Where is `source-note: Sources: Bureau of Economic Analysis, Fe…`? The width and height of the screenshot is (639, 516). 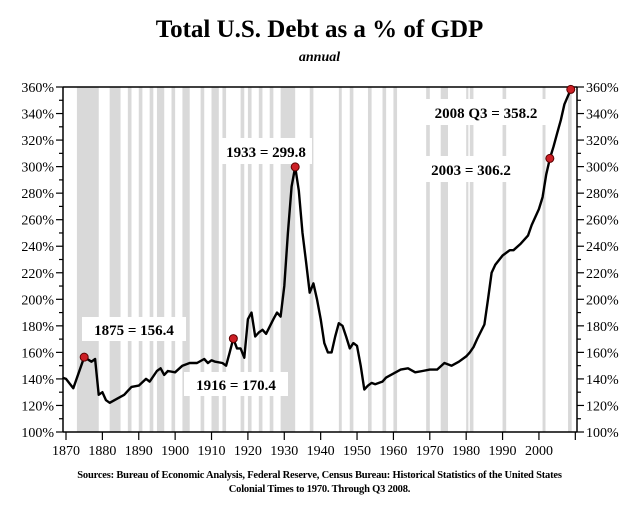
source-note: Sources: Bureau of Economic Analysis, Fe… is located at coordinates (319, 483).